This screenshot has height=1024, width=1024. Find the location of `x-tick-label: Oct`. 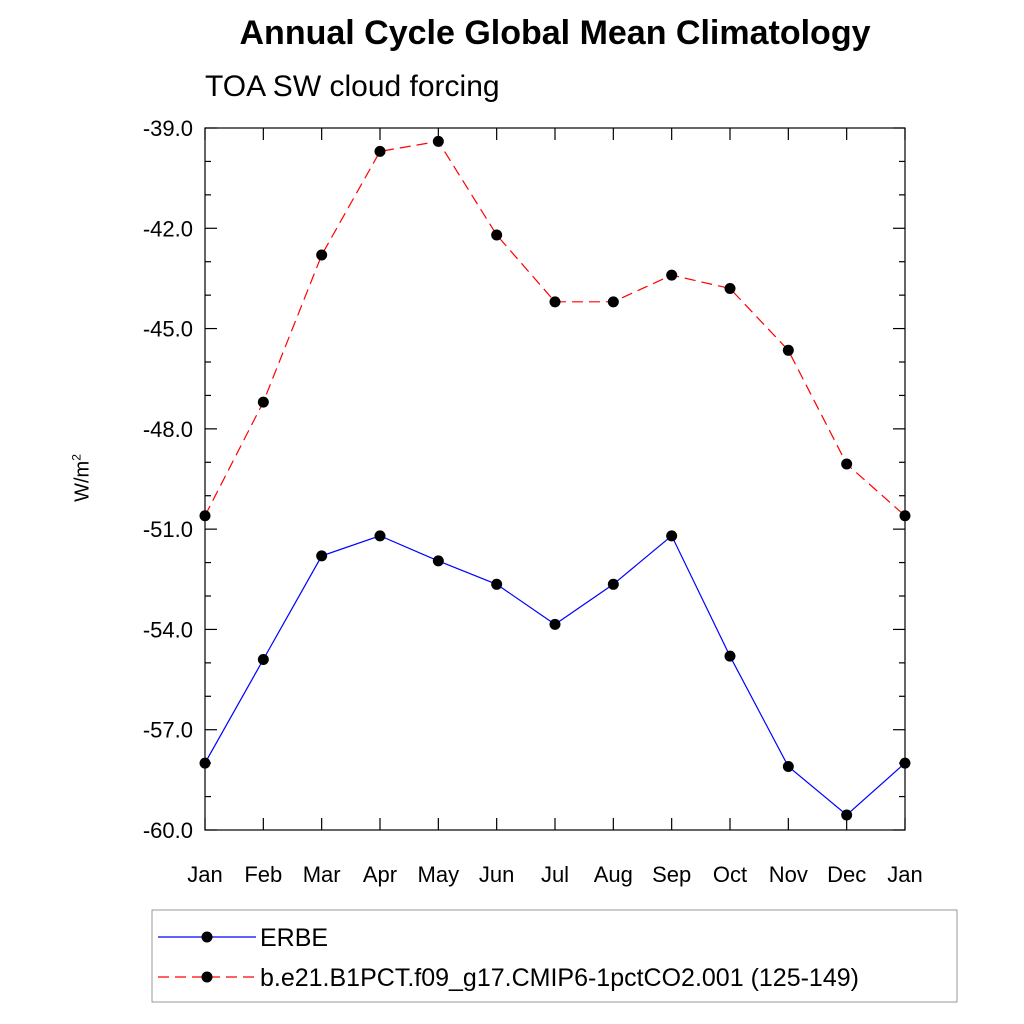

x-tick-label: Oct is located at coordinates (730, 874).